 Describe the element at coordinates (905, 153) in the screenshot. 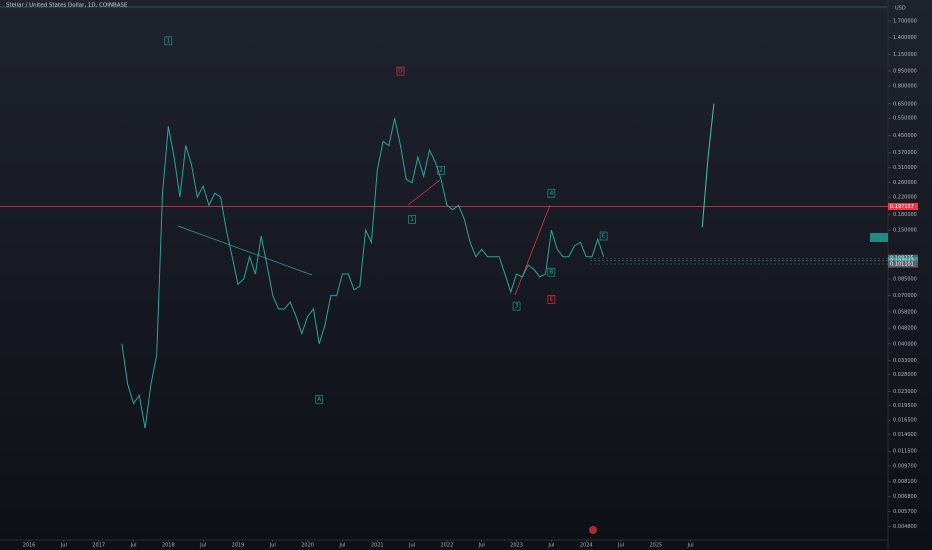

I see `y-tick-label: 0.370000` at that location.